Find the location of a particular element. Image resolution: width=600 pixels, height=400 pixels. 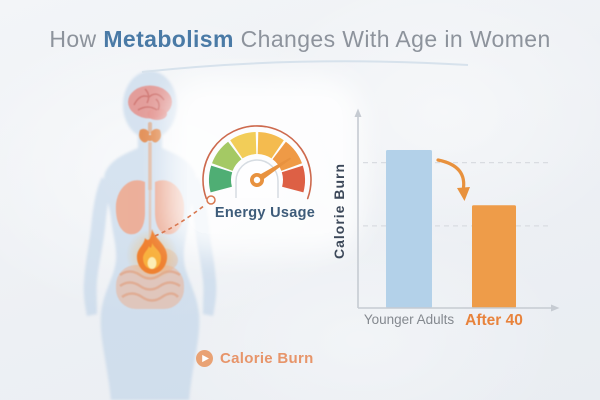

category-label-after-40: After 40 is located at coordinates (494, 320).